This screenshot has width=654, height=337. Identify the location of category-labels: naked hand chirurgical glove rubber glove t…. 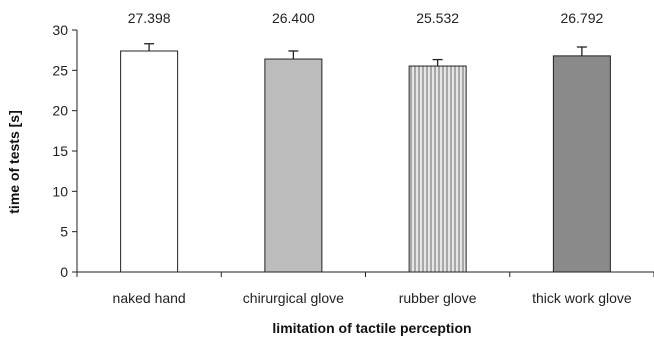
(372, 298).